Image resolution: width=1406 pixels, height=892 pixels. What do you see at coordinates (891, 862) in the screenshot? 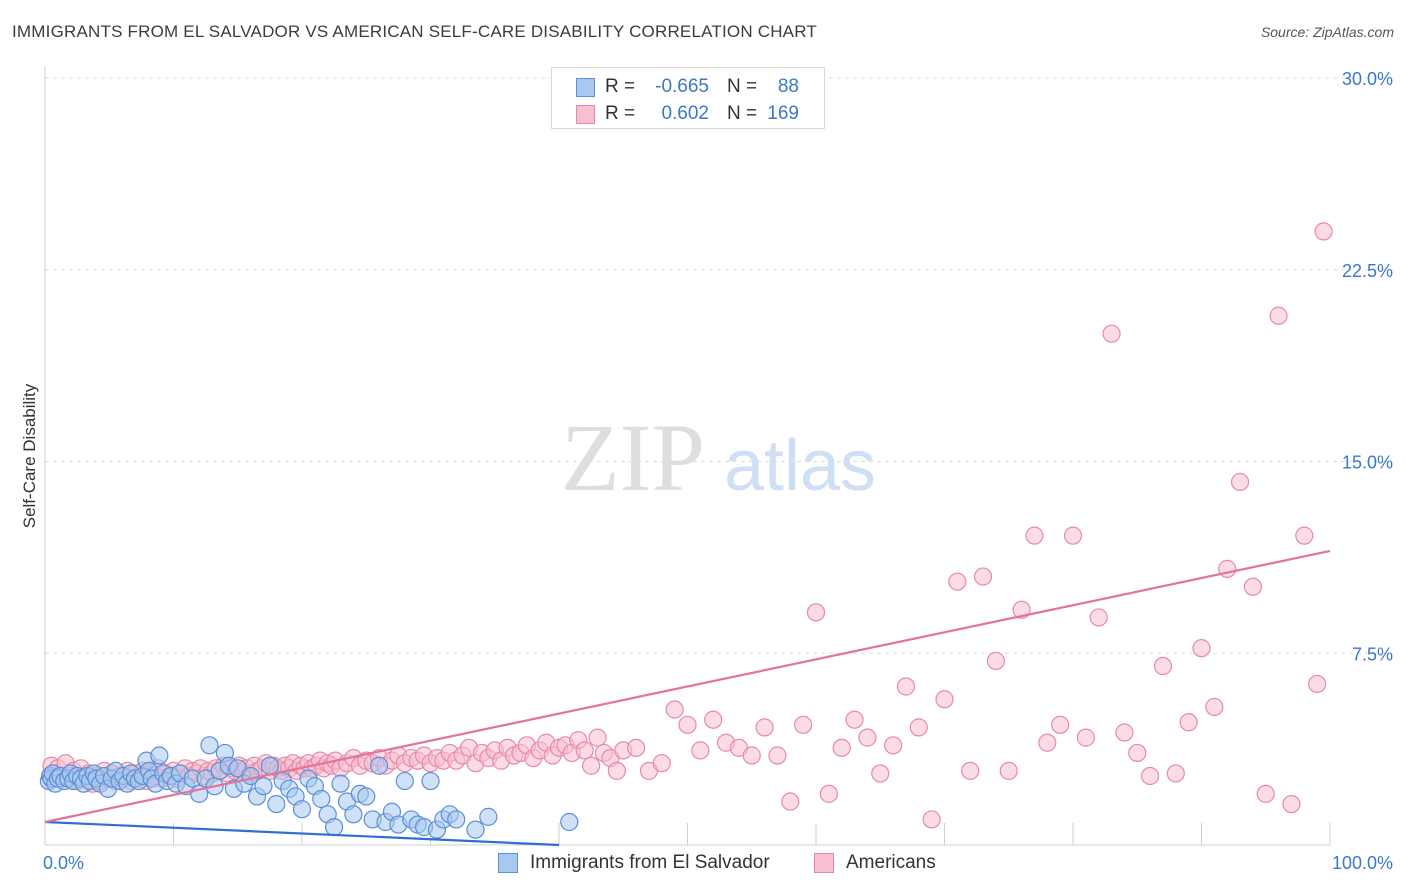
I see `legend-label: Americans` at bounding box center [891, 862].